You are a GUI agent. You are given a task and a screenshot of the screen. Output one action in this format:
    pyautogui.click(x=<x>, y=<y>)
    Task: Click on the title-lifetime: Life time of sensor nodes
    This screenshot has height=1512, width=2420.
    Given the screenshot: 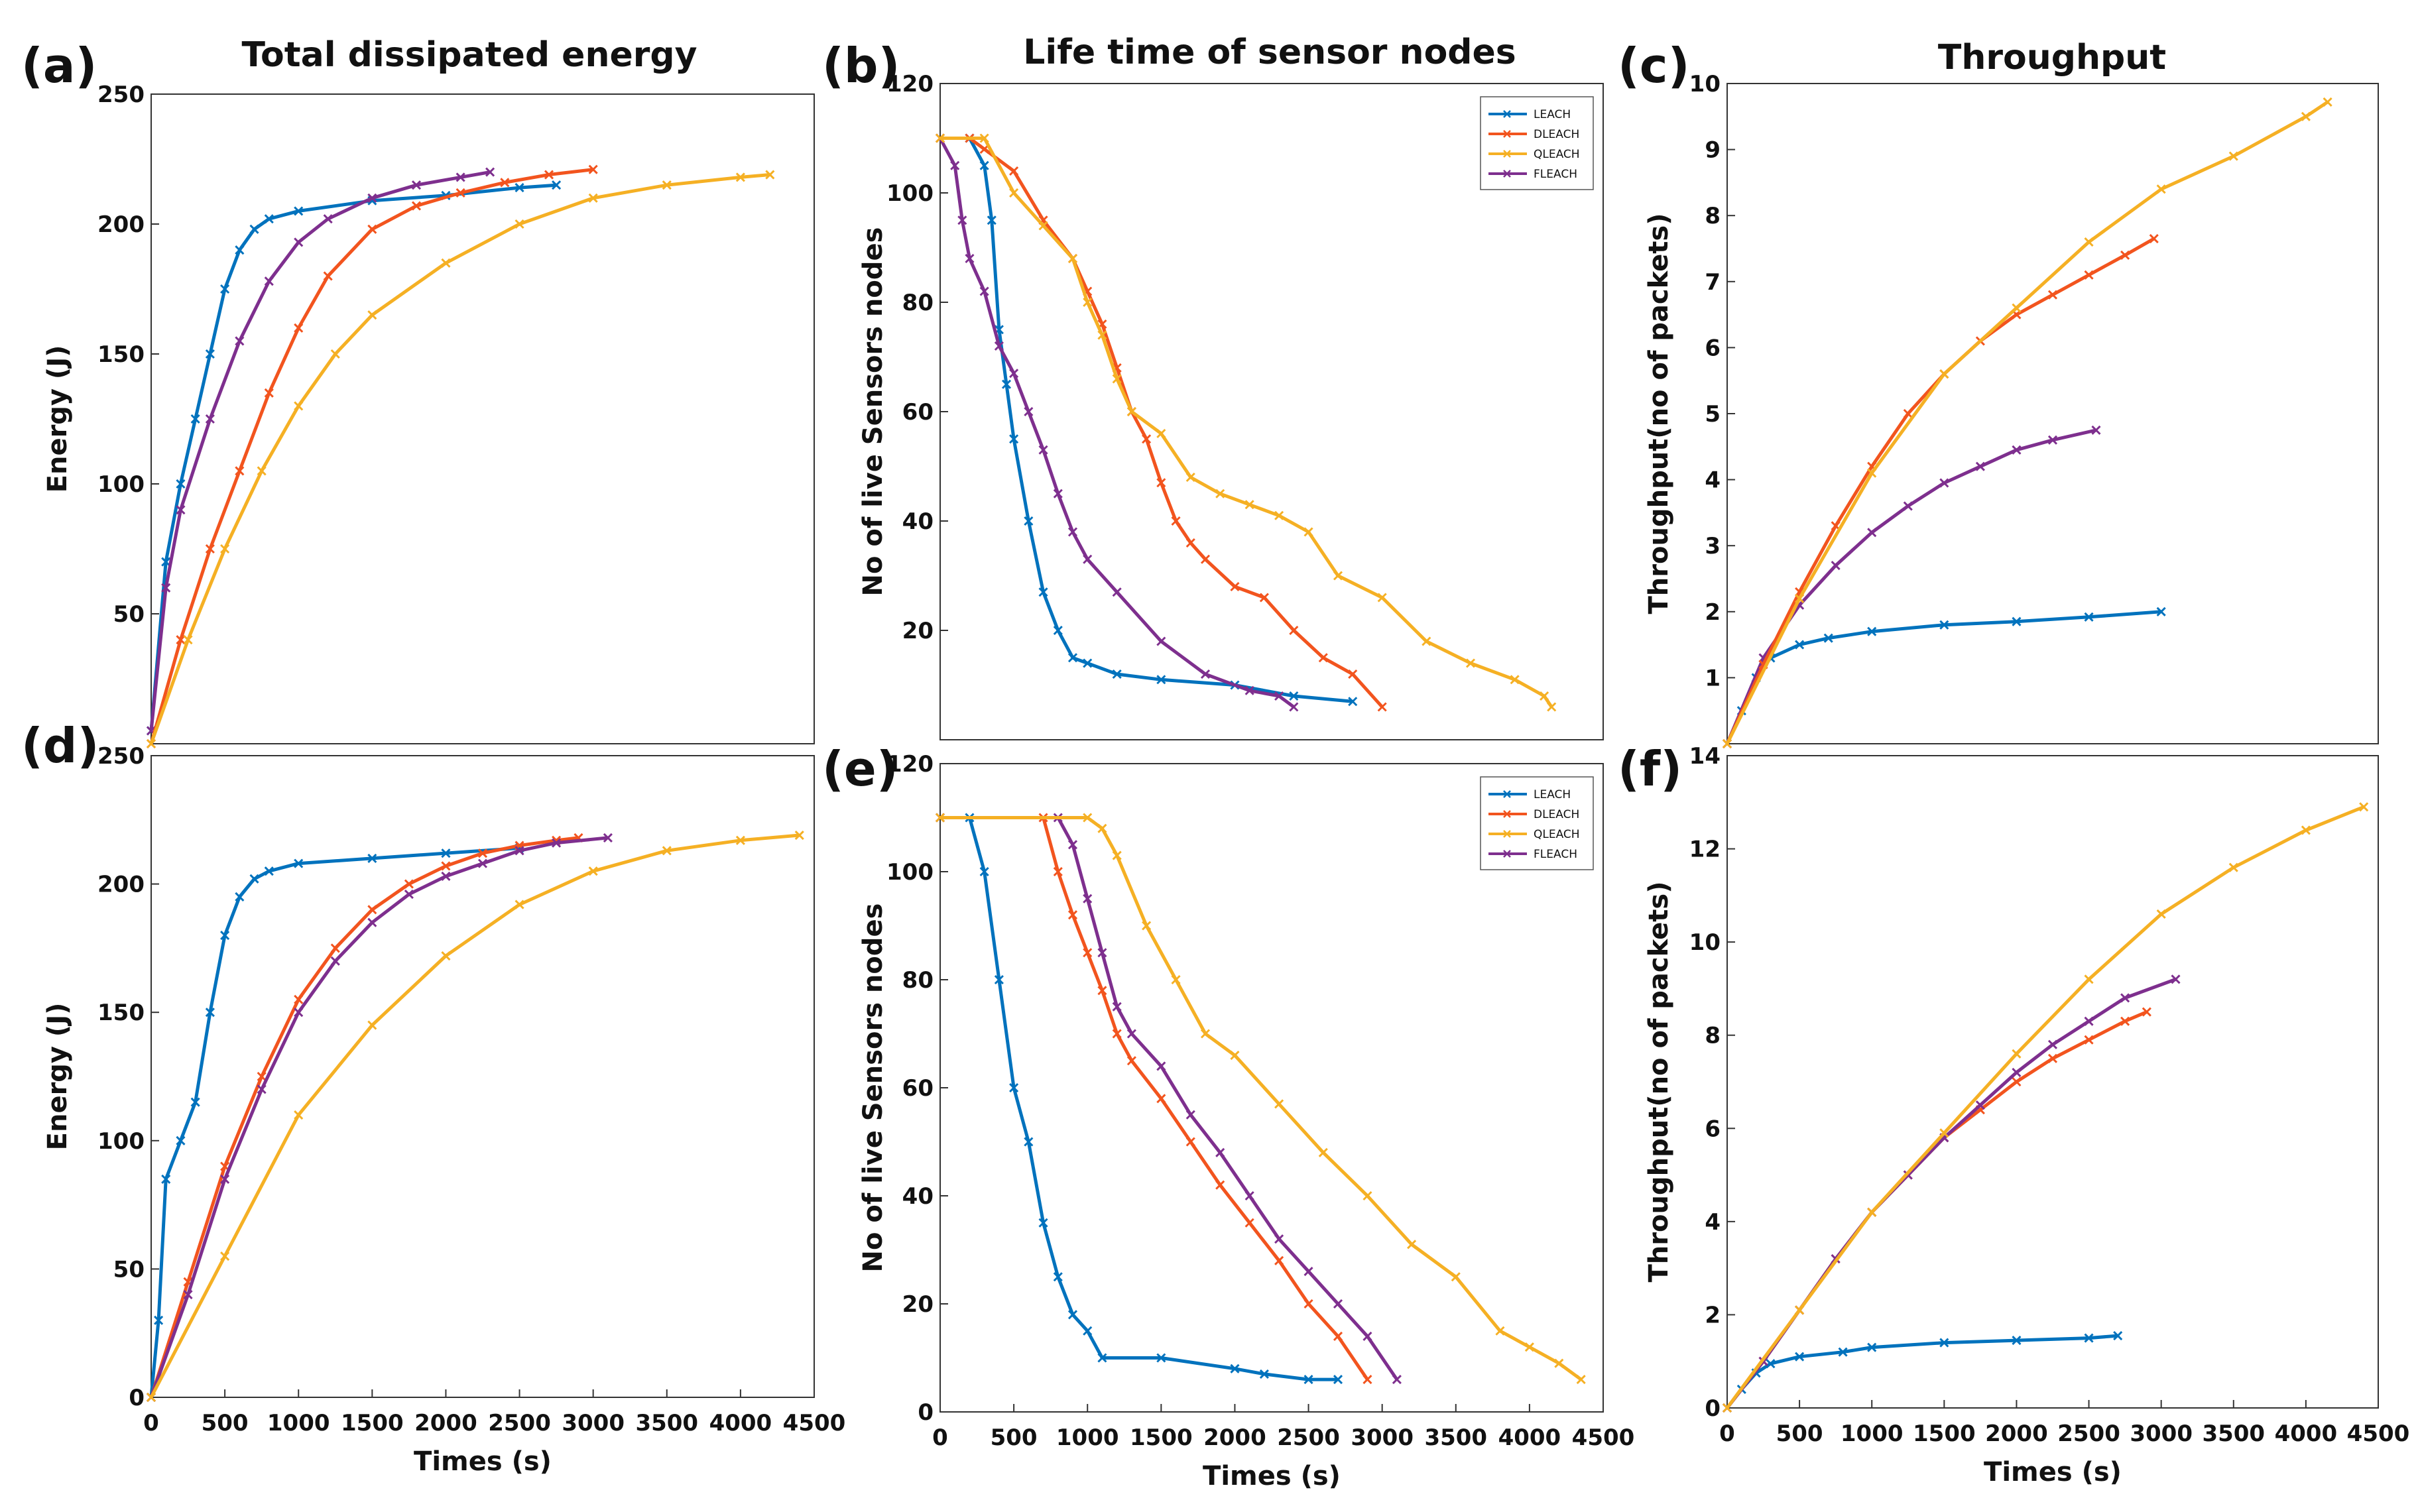 What is the action you would take?
    pyautogui.click(x=1270, y=52)
    